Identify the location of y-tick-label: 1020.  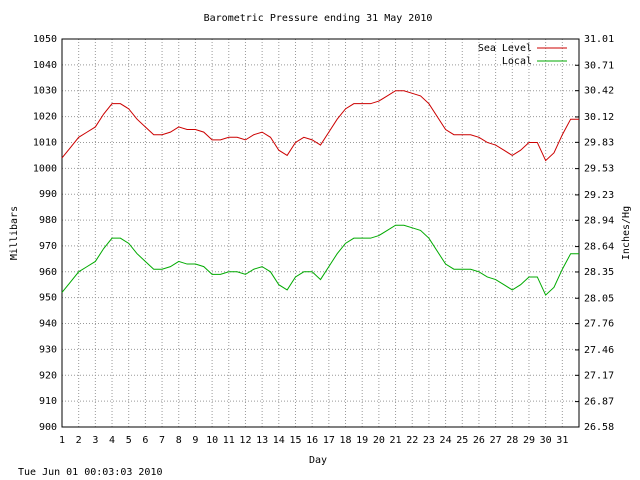
(45, 117).